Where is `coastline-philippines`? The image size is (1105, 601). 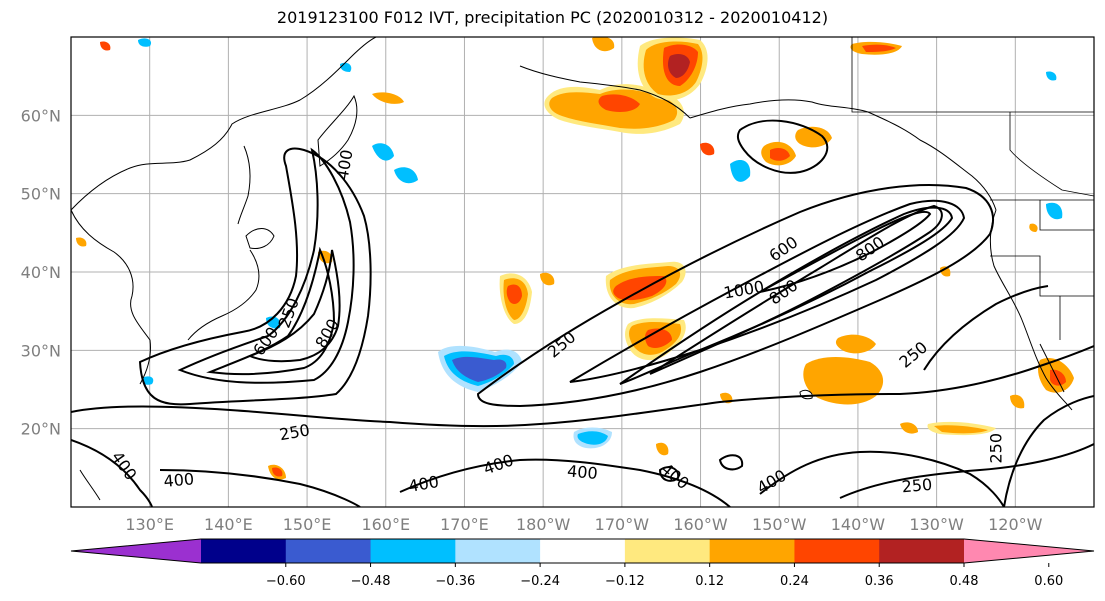
coastline-philippines is located at coordinates (90, 485).